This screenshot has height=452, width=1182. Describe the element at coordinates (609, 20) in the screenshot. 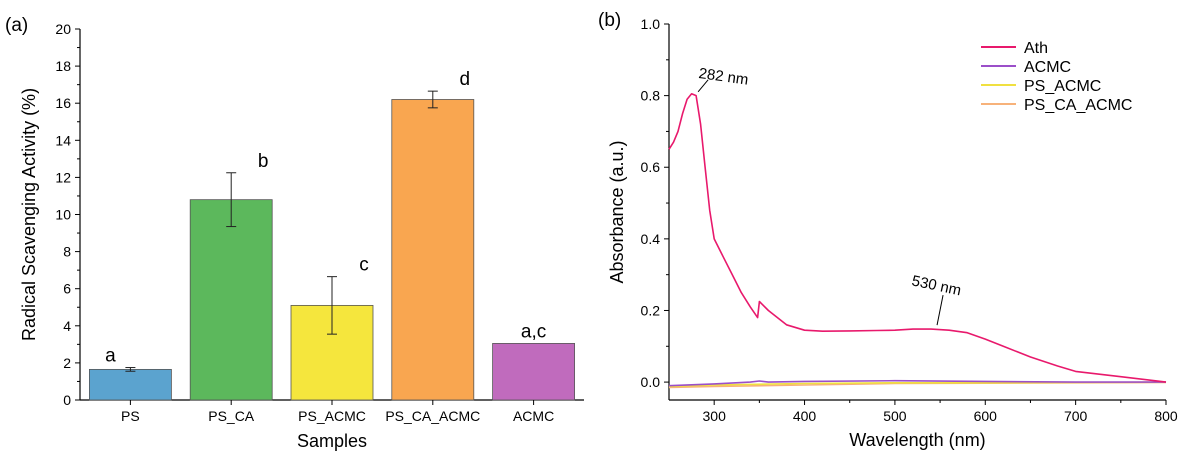

I see `panel-label-b: (b)` at that location.